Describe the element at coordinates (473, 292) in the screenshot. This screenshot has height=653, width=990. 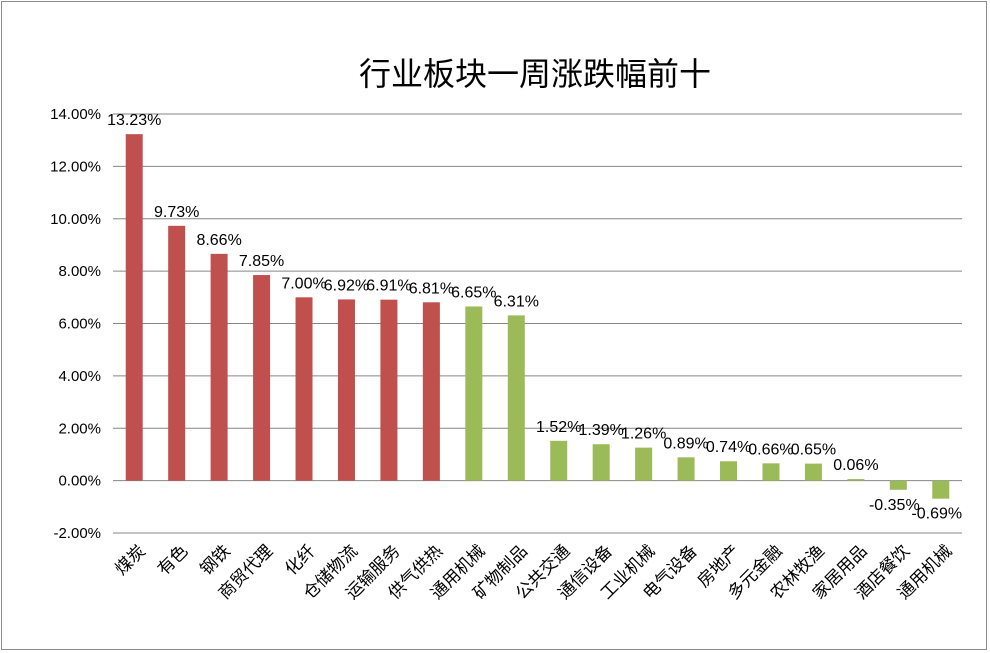
I see `data-label: 6.65%` at that location.